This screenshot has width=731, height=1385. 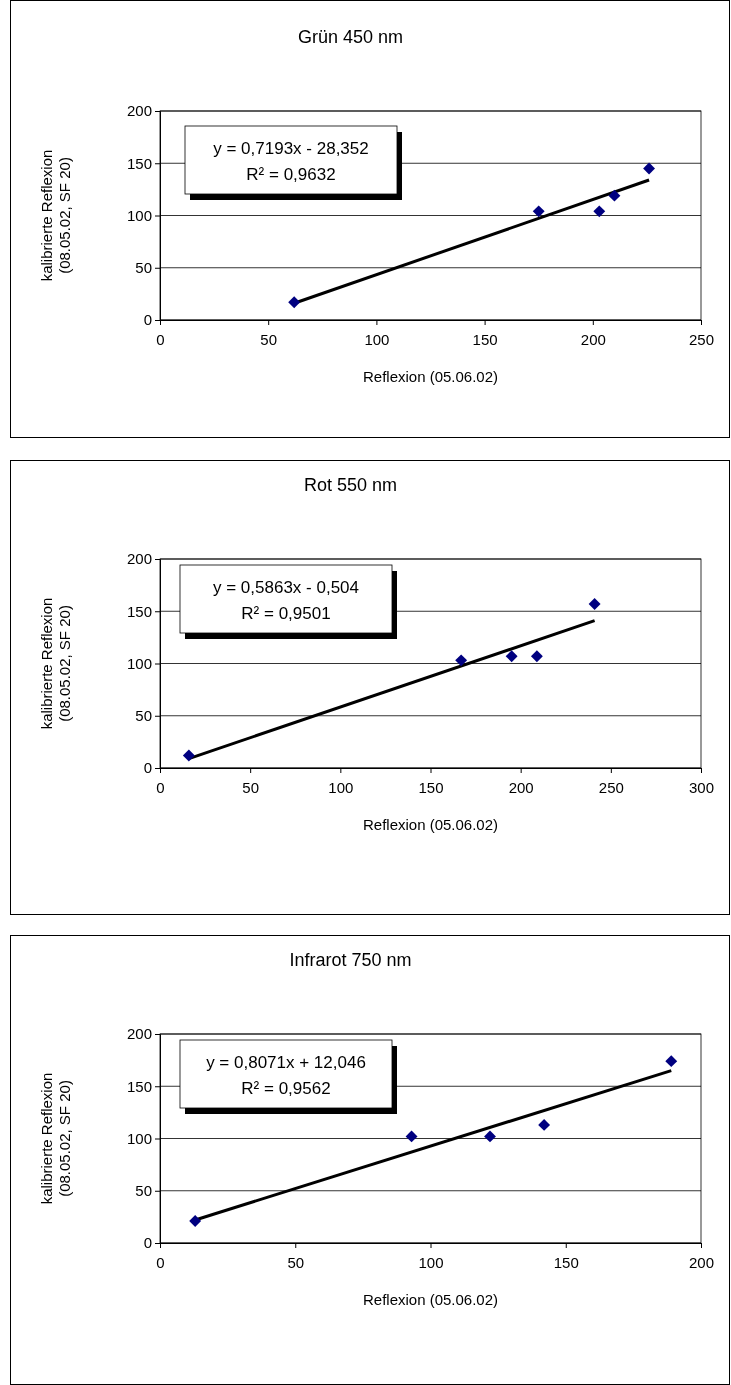 What do you see at coordinates (286, 1088) in the screenshot?
I see `annotation: R² = 0,9562` at bounding box center [286, 1088].